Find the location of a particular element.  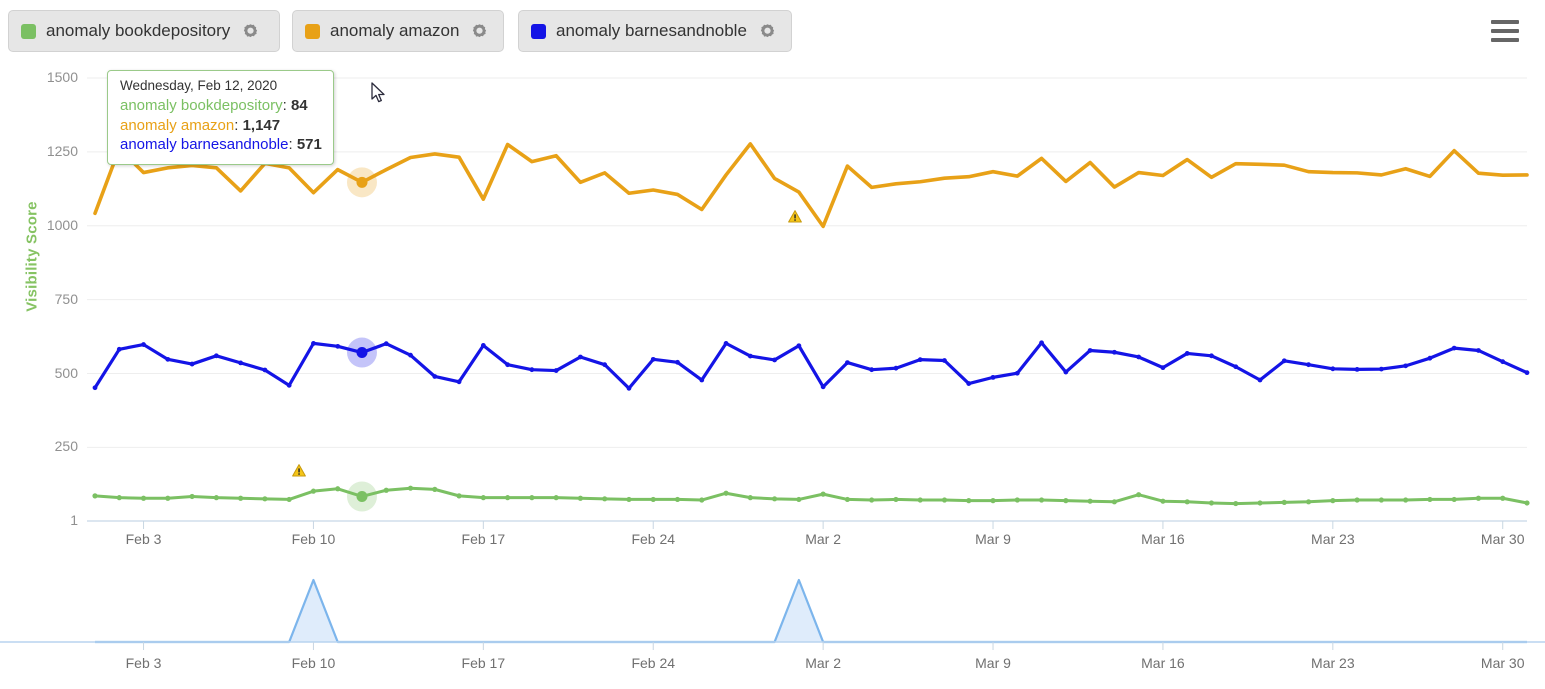

tooltip-series-value: 84 is located at coordinates (299, 105).